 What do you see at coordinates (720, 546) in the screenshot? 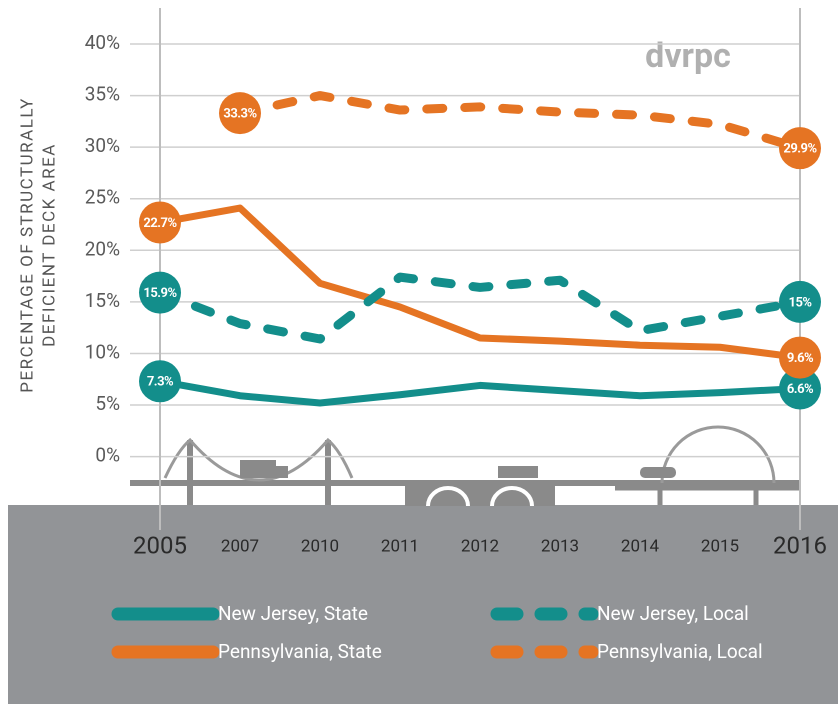
I see `x-tick-label: 2015` at bounding box center [720, 546].